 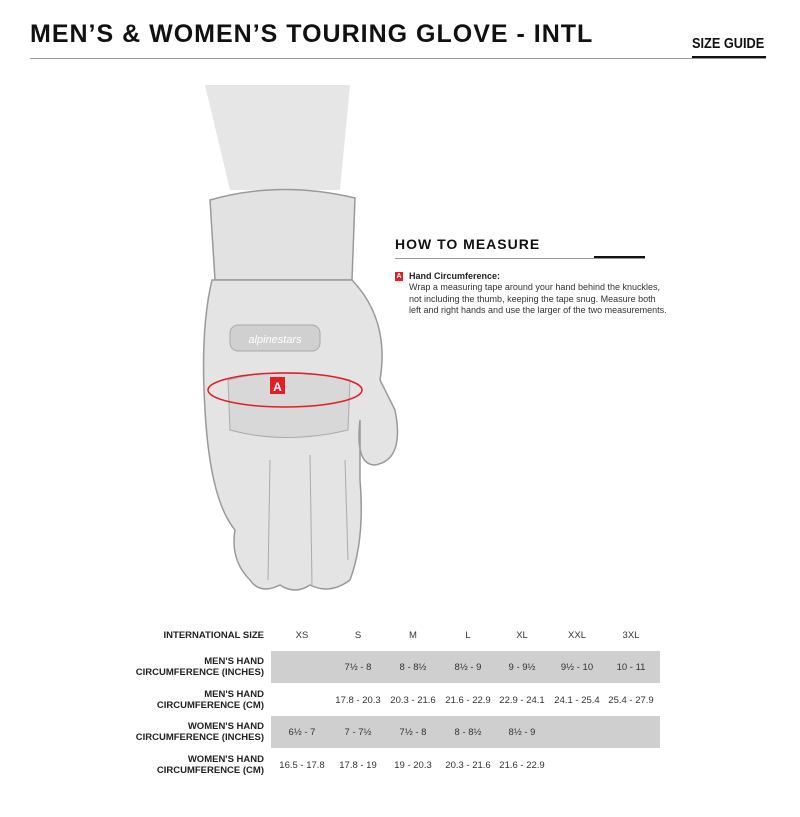 What do you see at coordinates (213, 635) in the screenshot?
I see `header-label: INTERNATIONAL SIZE` at bounding box center [213, 635].